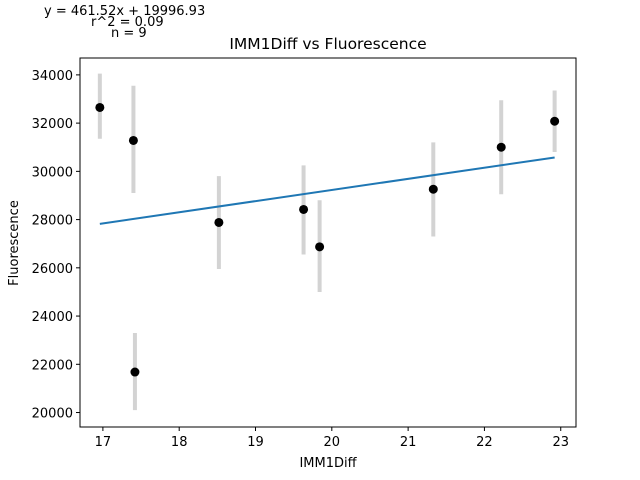 This screenshot has width=640, height=480. I want to click on y-axis-ticks: 20000 22000 24000 26000 28000 30000 32000 34000, so click(56, 245).